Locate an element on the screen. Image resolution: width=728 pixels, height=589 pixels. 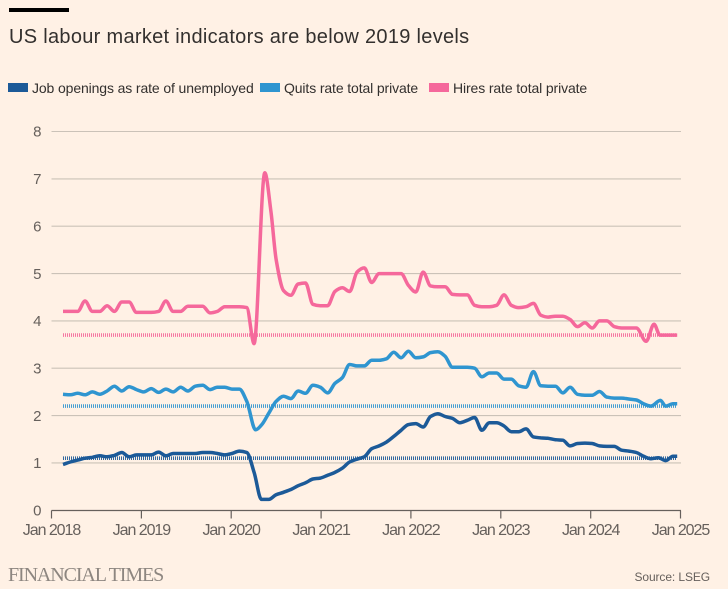
svg-text: 8 is located at coordinates (37, 132).